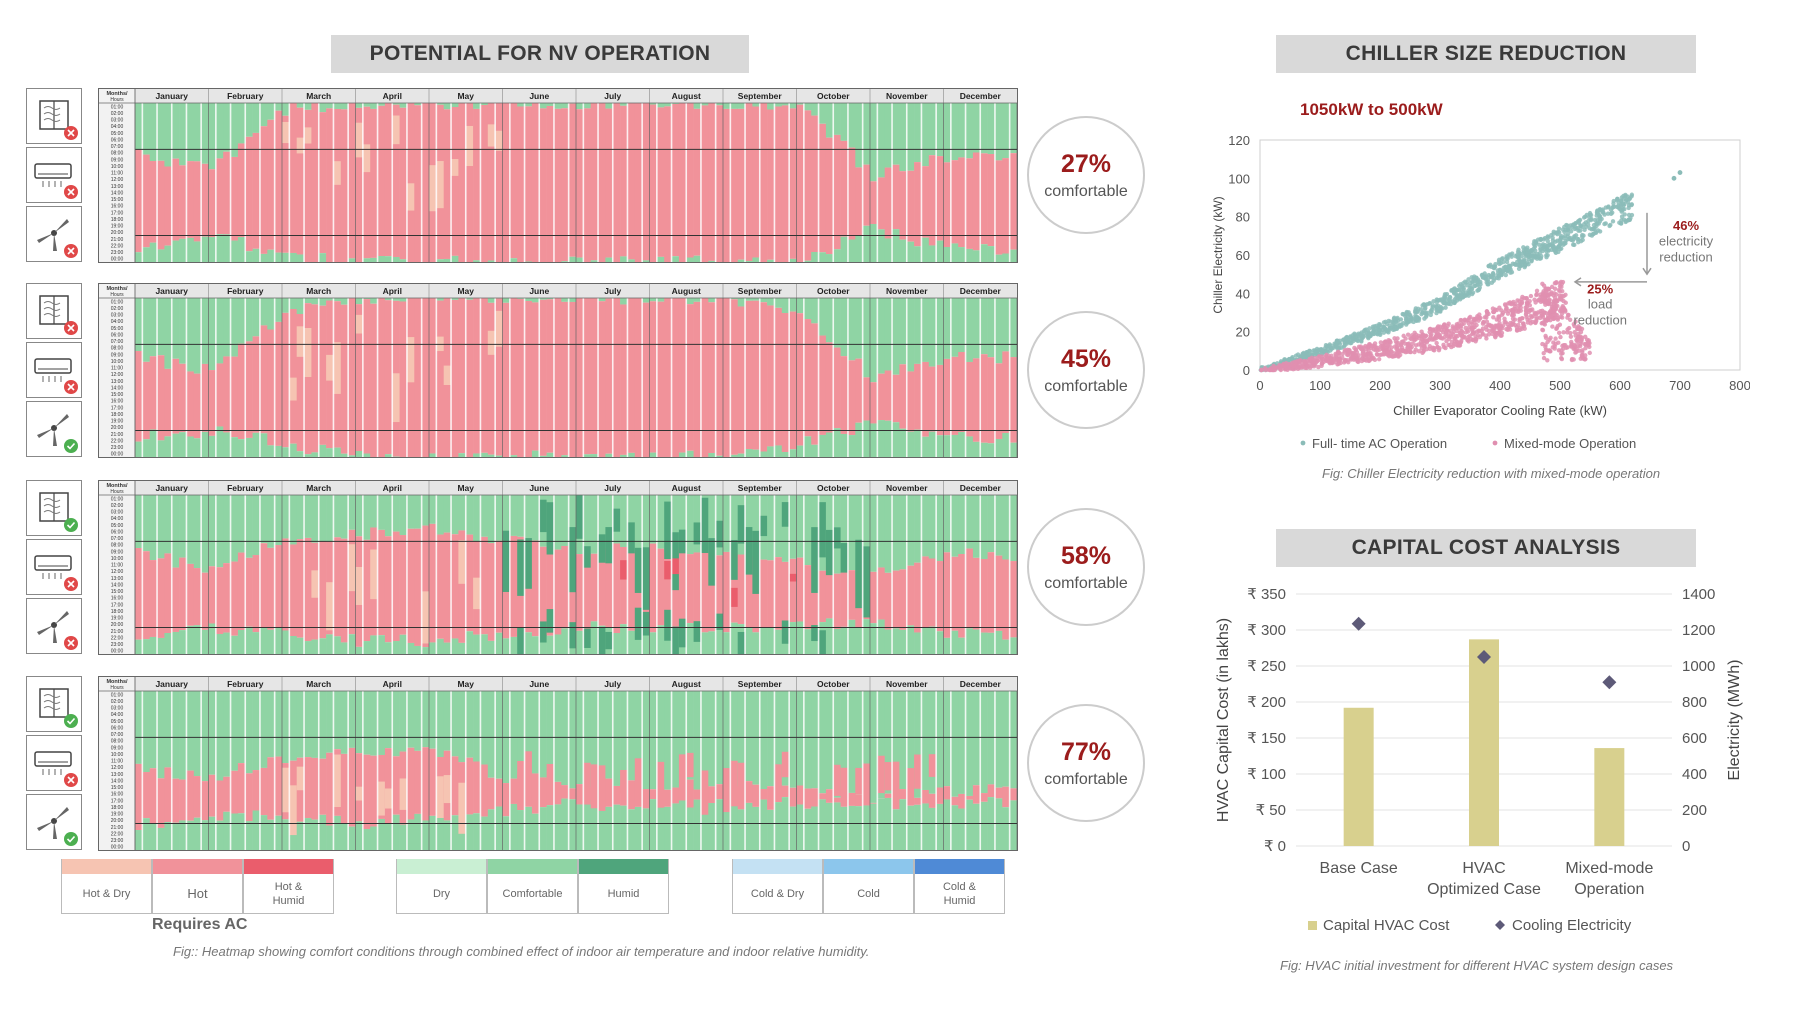 The width and height of the screenshot is (1800, 1012). Describe the element at coordinates (117, 486) in the screenshot. I see `header-corner-label: Months/` at that location.